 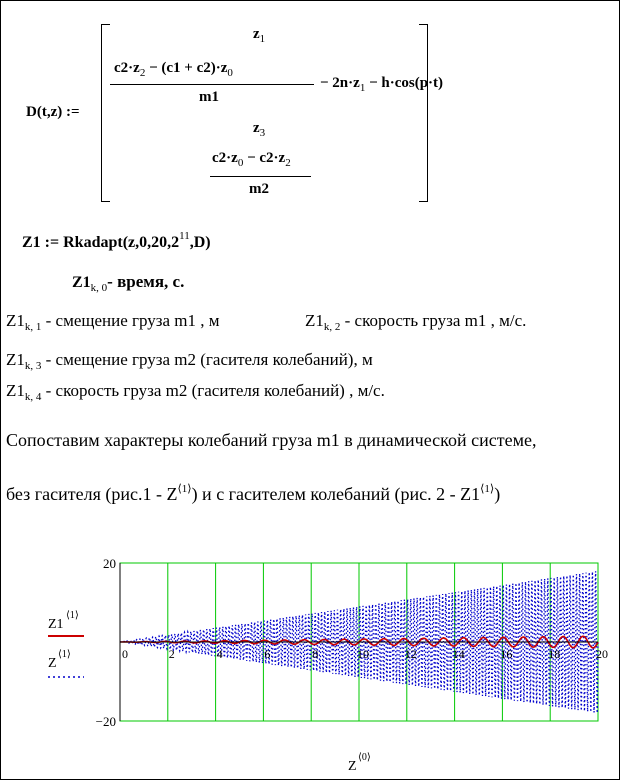 I want to click on x-tick-label-16: 16, so click(x=506, y=654).